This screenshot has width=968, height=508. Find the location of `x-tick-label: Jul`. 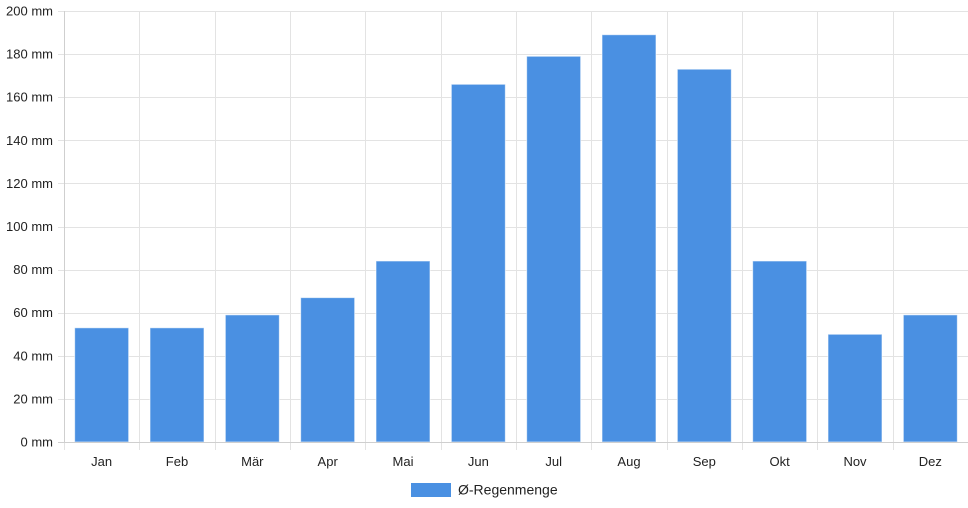

x-tick-label: Jul is located at coordinates (553, 461).